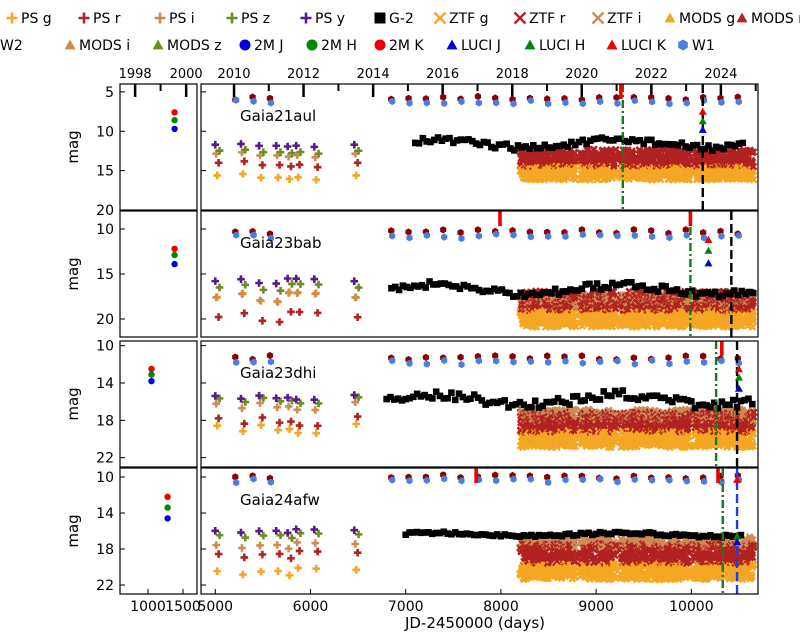 The image size is (800, 640). I want to click on legend-label-luci-h: LUCI H, so click(562, 46).